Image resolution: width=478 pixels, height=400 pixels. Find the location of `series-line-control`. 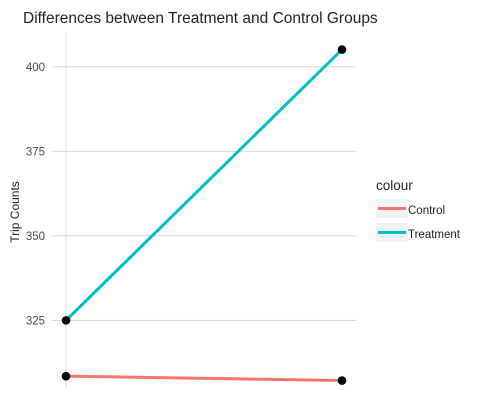

series-line-control is located at coordinates (204, 378).